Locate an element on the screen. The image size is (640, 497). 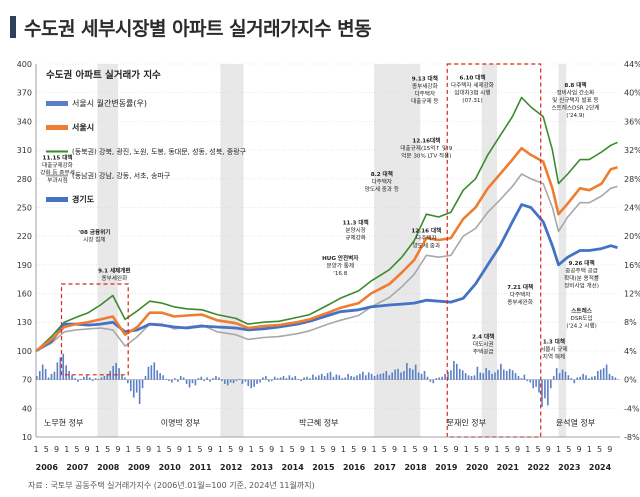
annotation-line: 7.21 대책 is located at coordinates (520, 287).